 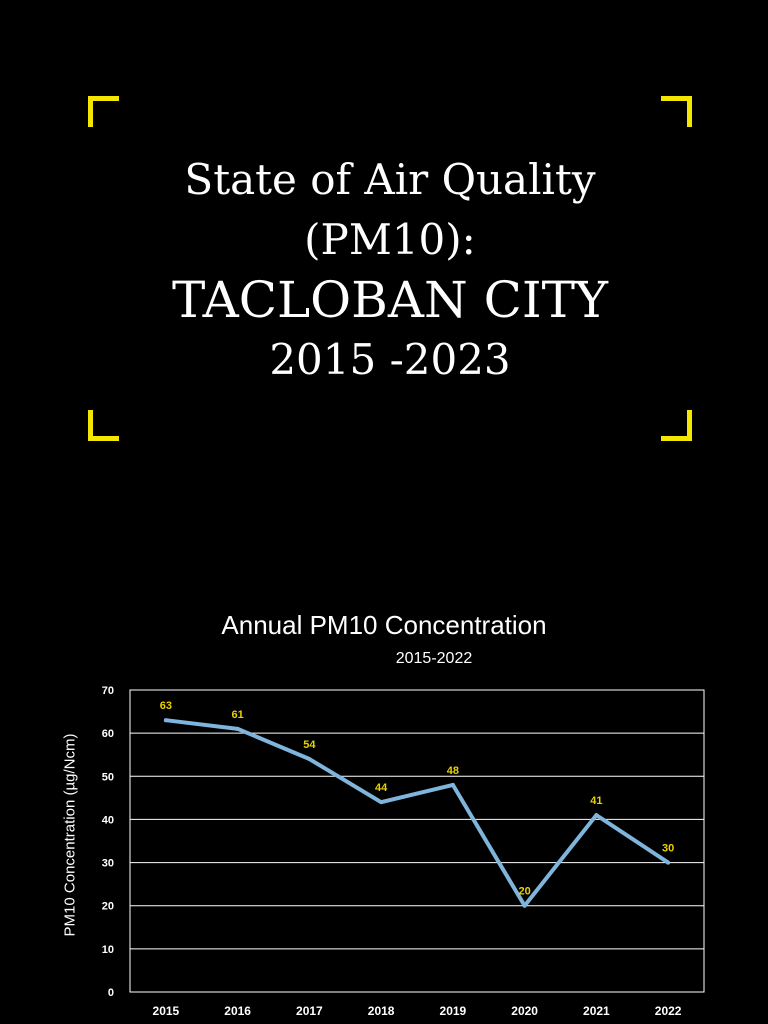 What do you see at coordinates (238, 715) in the screenshot?
I see `data-label: 61` at bounding box center [238, 715].